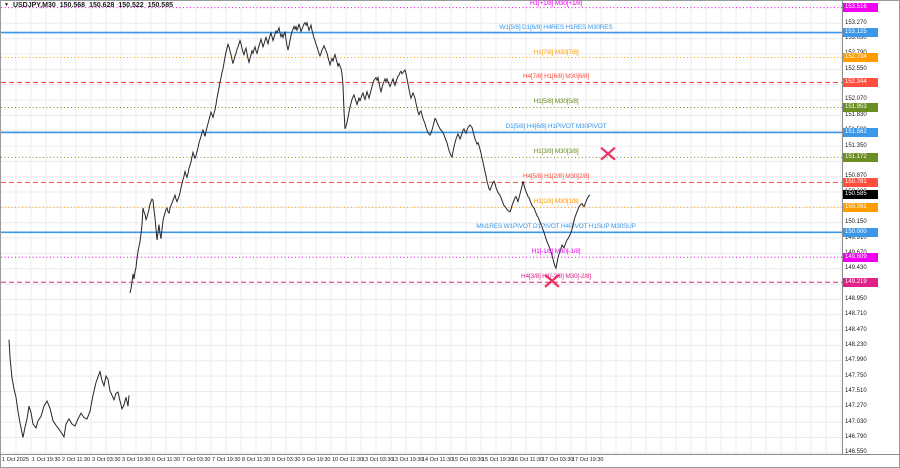  What do you see at coordinates (856, 68) in the screenshot?
I see `price-tick-label: 152.550` at bounding box center [856, 68].